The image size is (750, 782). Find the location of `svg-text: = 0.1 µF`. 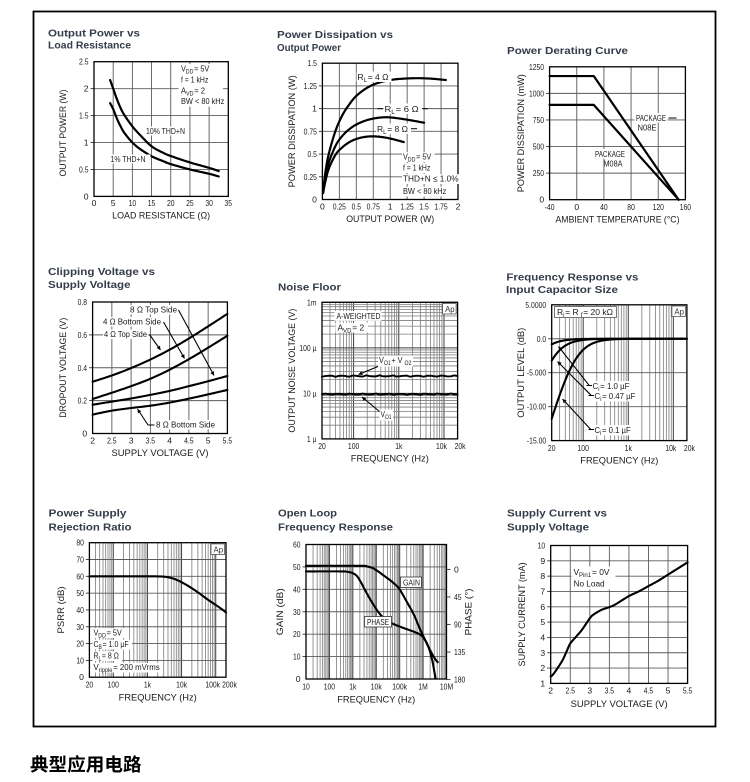

svg-text: = 0.1 µF is located at coordinates (616, 430).